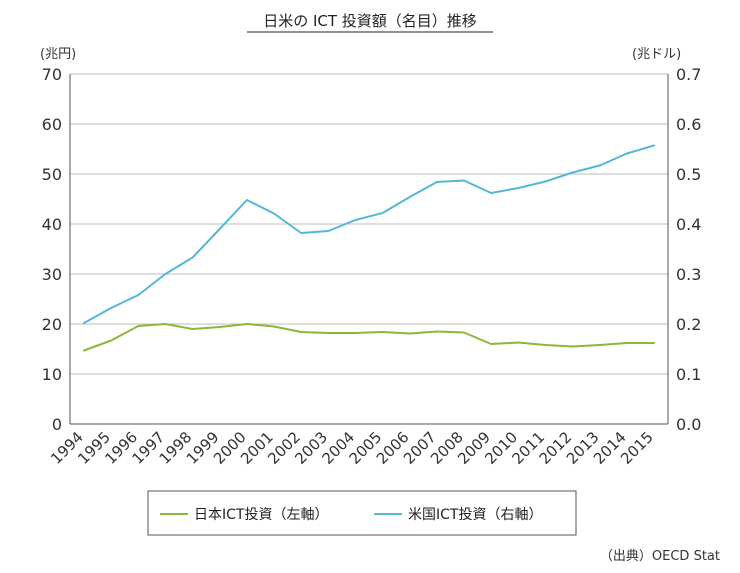  I want to click on left-axis-ticks: 0 10 20 30 40 50 60 70, so click(52, 249).